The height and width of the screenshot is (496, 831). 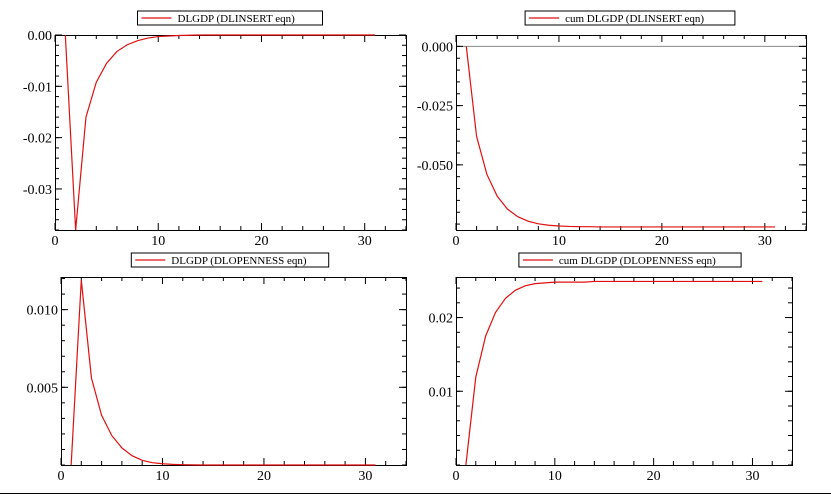 What do you see at coordinates (634, 19) in the screenshot?
I see `legend-label: cum DLGDP (DLINSERT eqn)` at bounding box center [634, 19].